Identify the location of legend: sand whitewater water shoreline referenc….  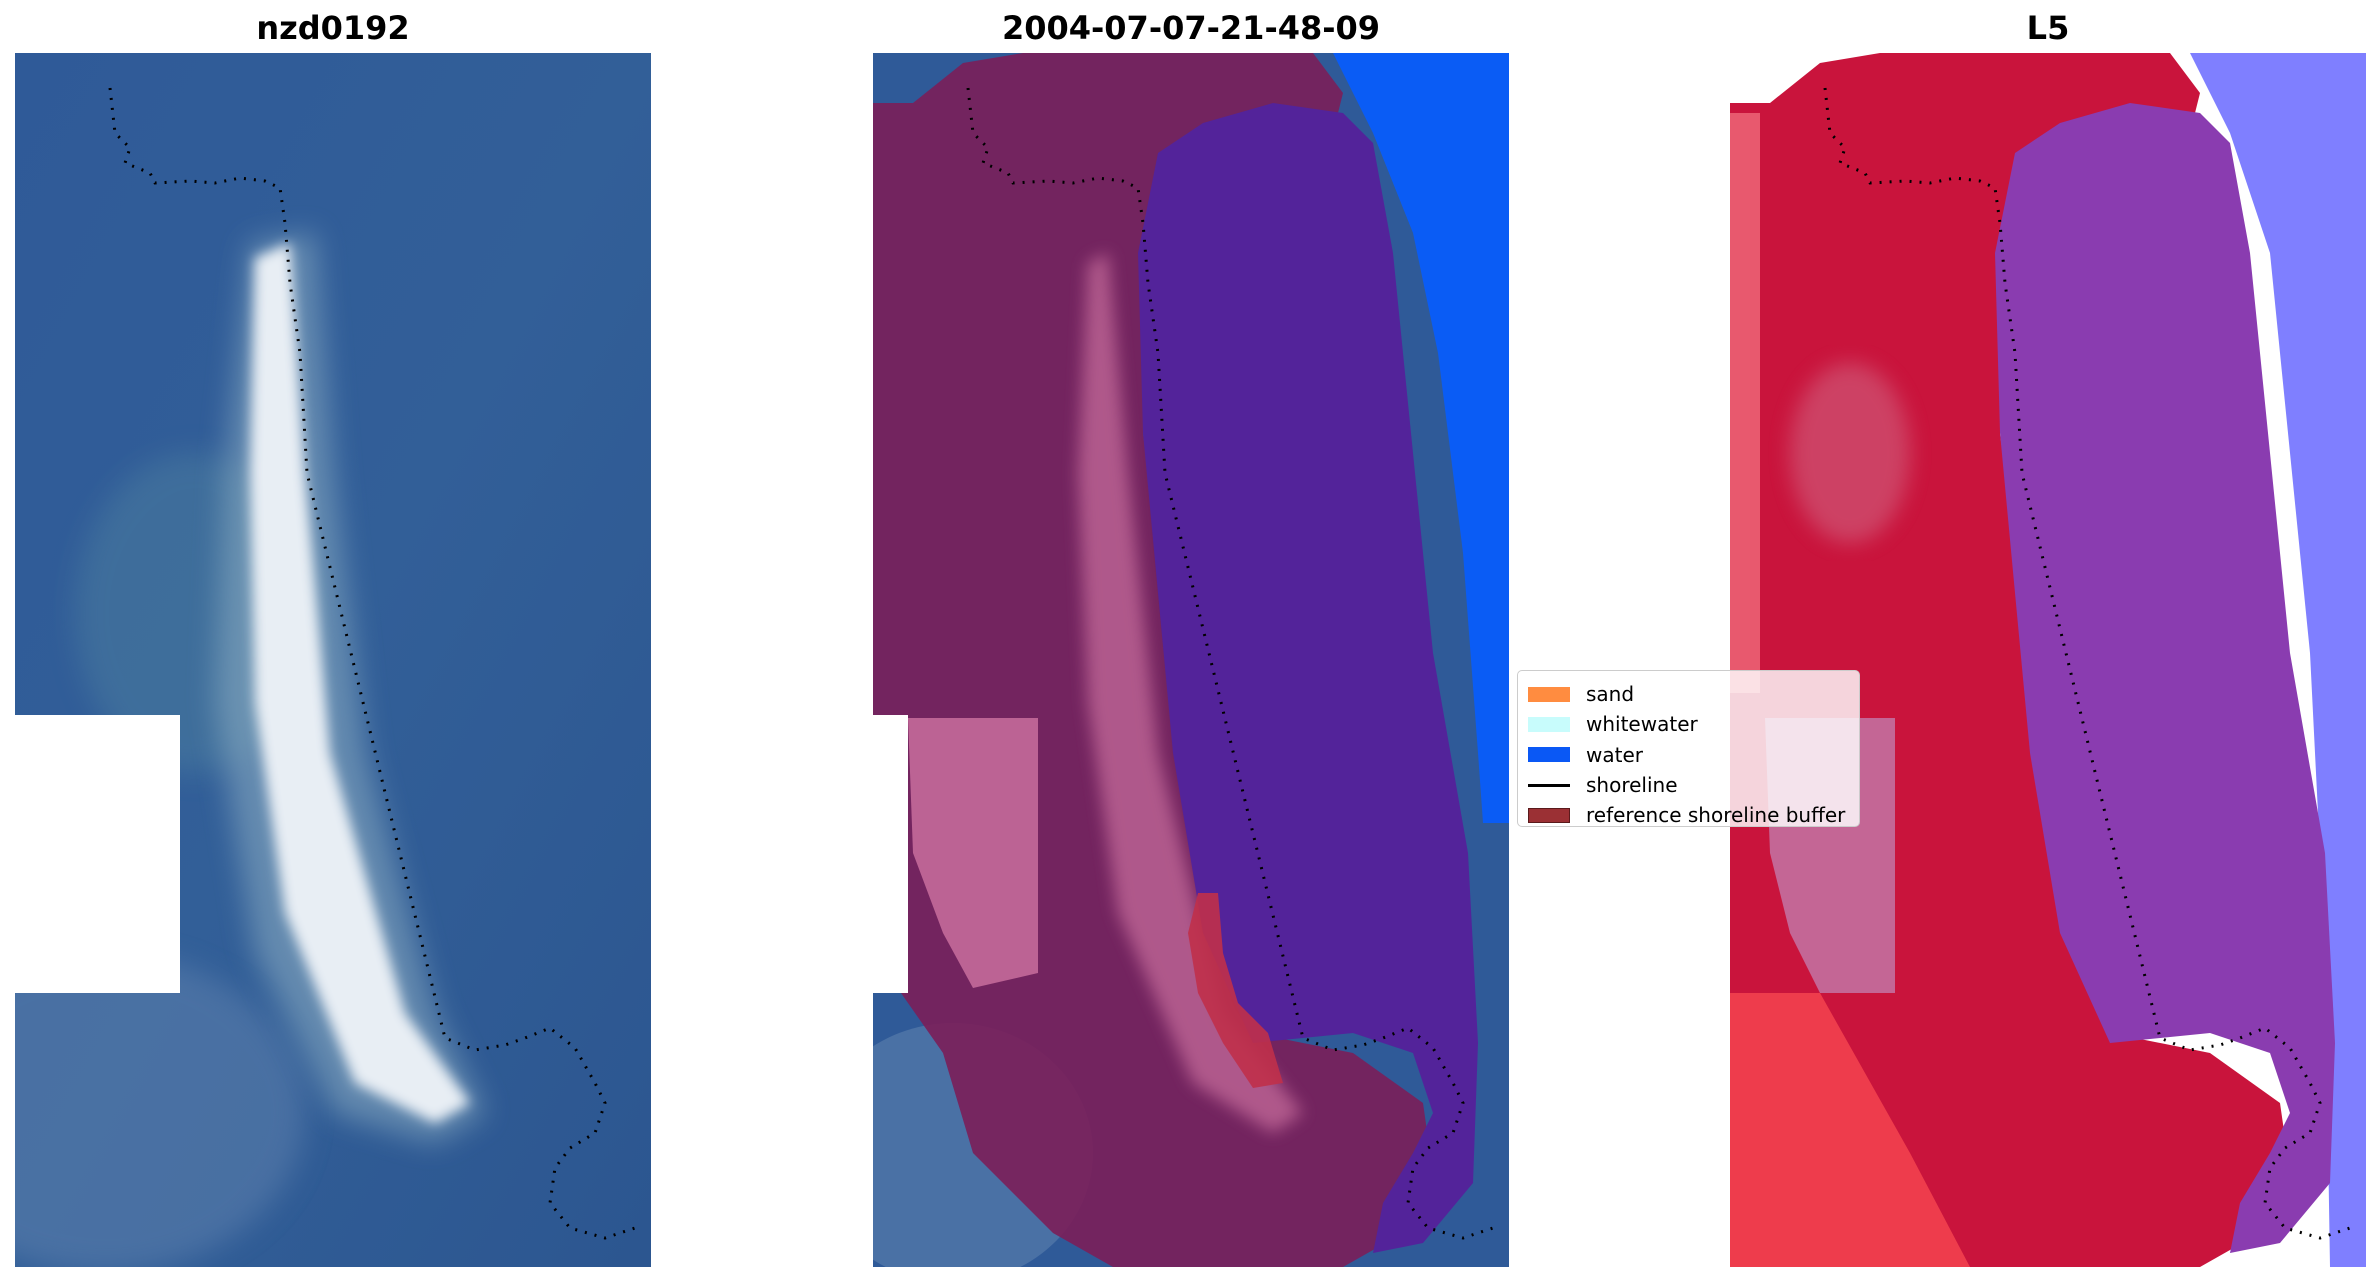
(1688, 748).